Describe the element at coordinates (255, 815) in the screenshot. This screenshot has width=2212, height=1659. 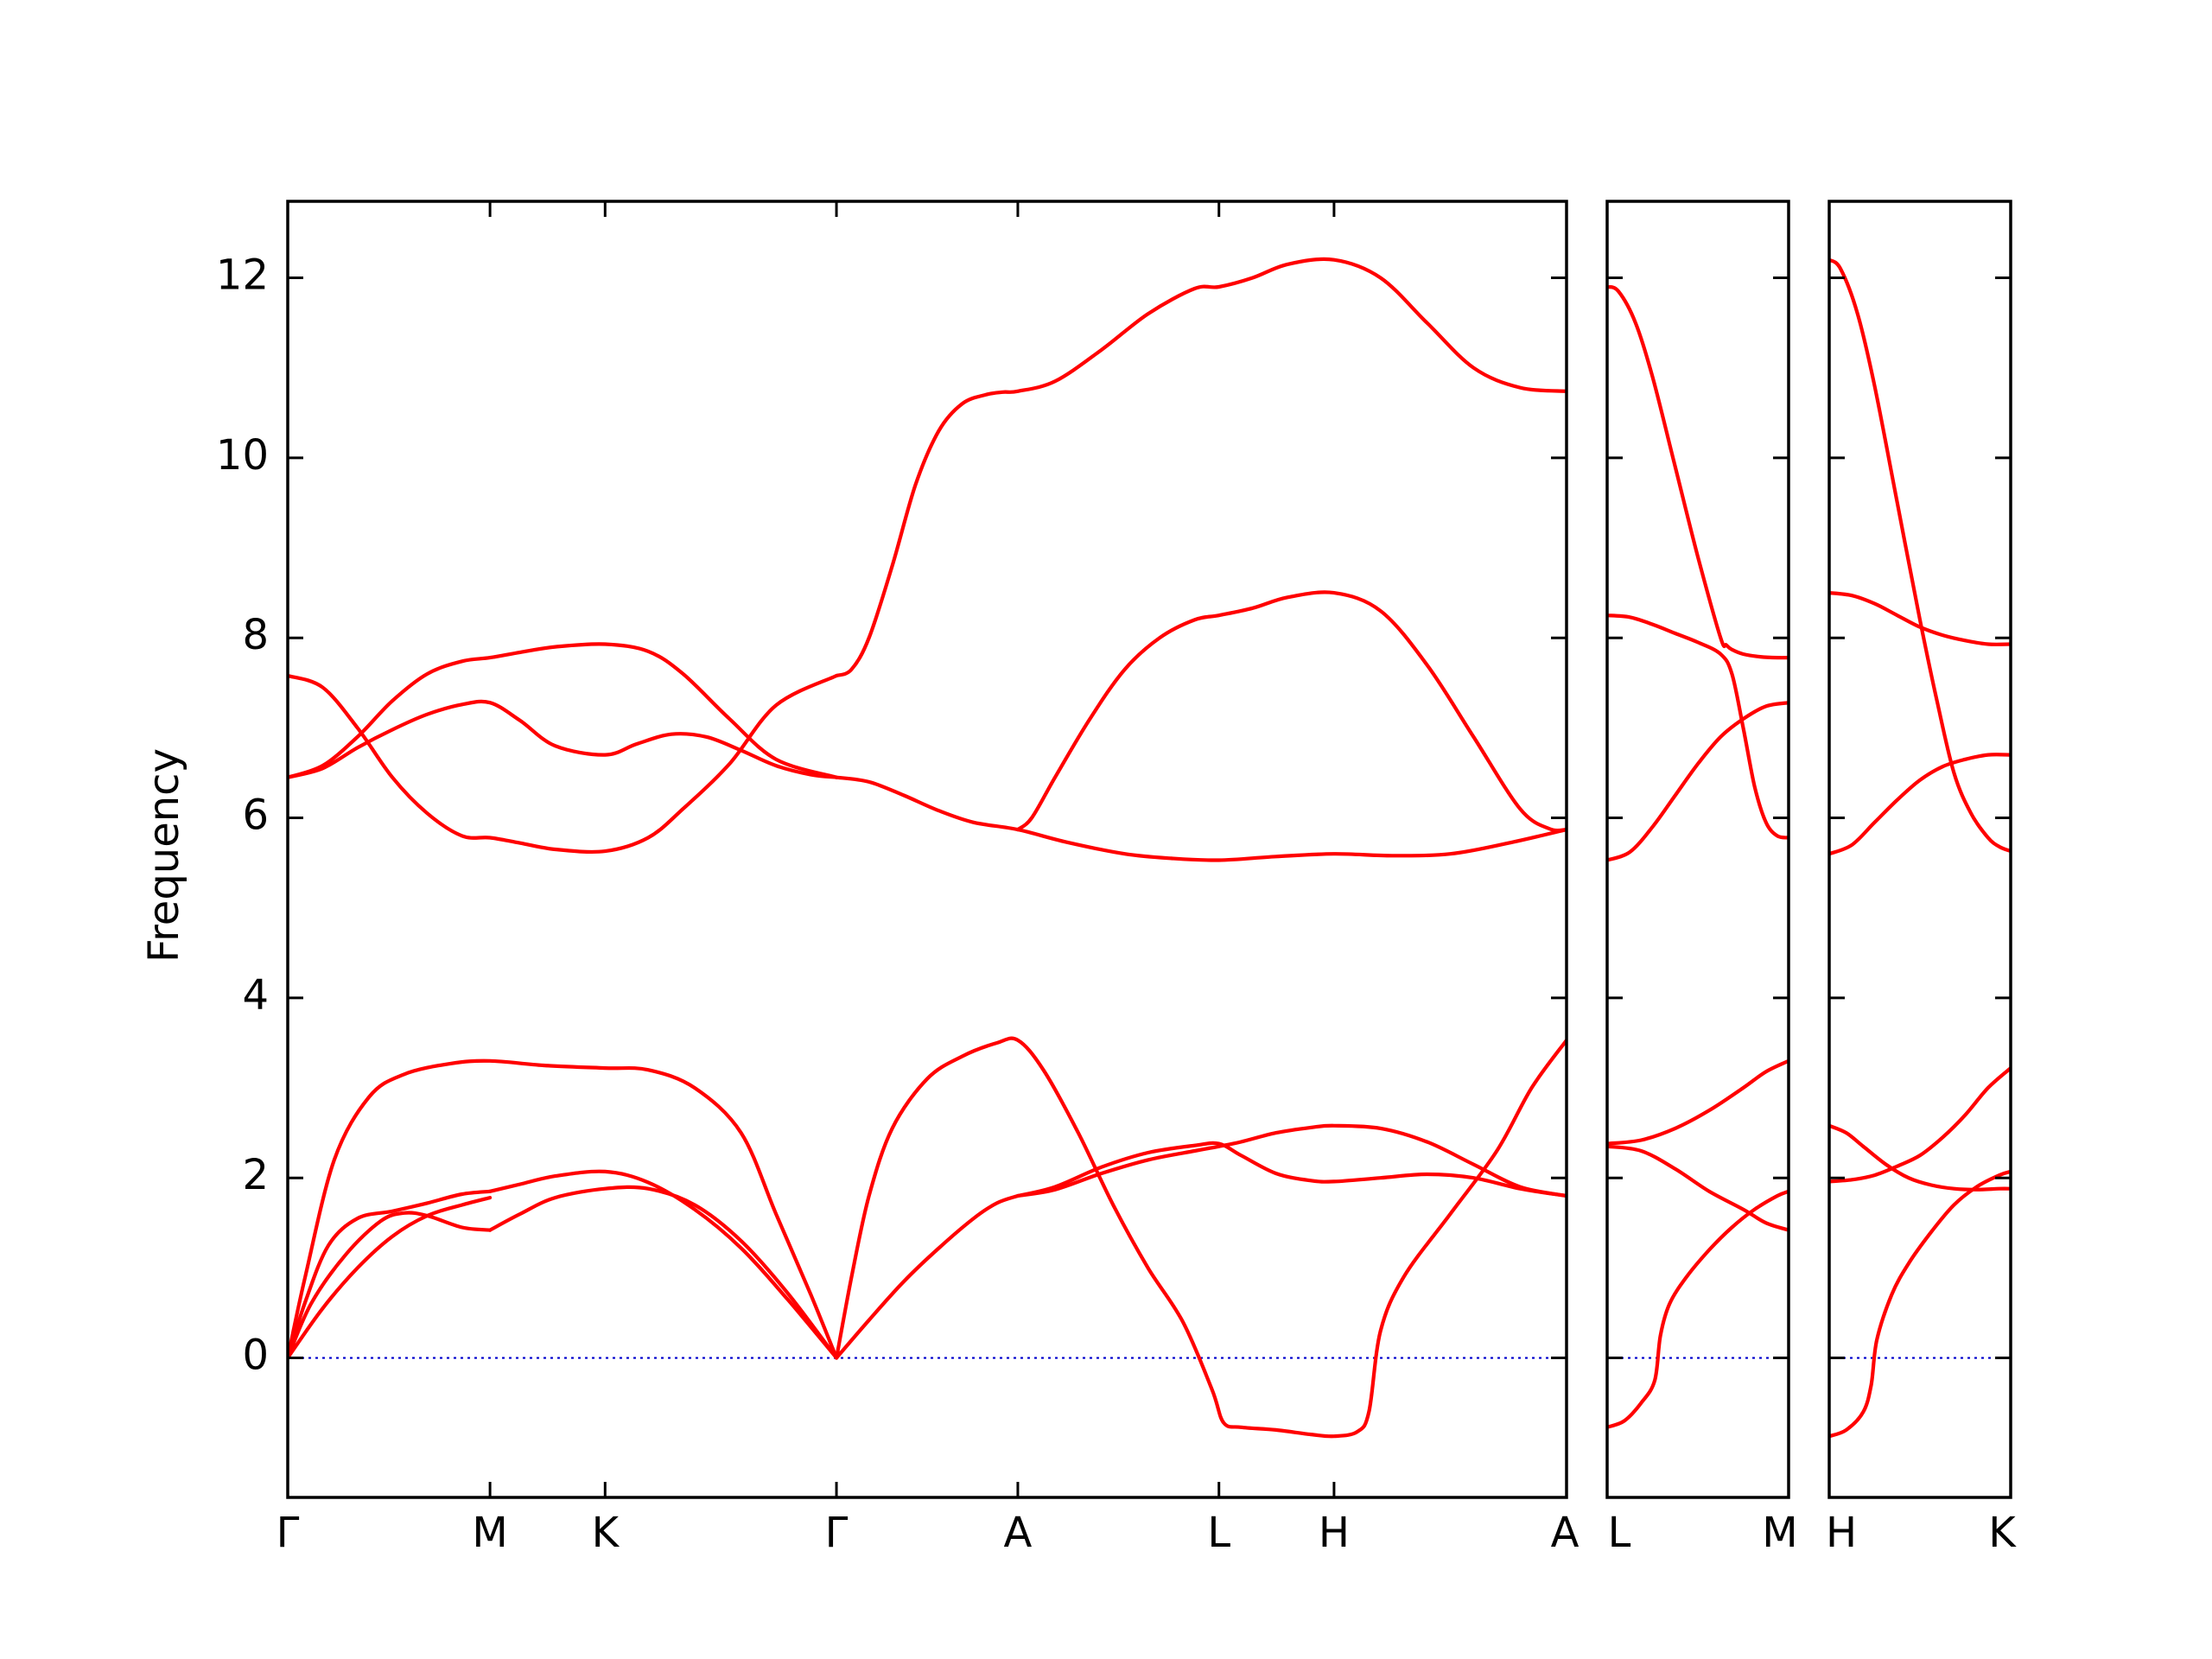
I see `y-tick-label: 6` at that location.